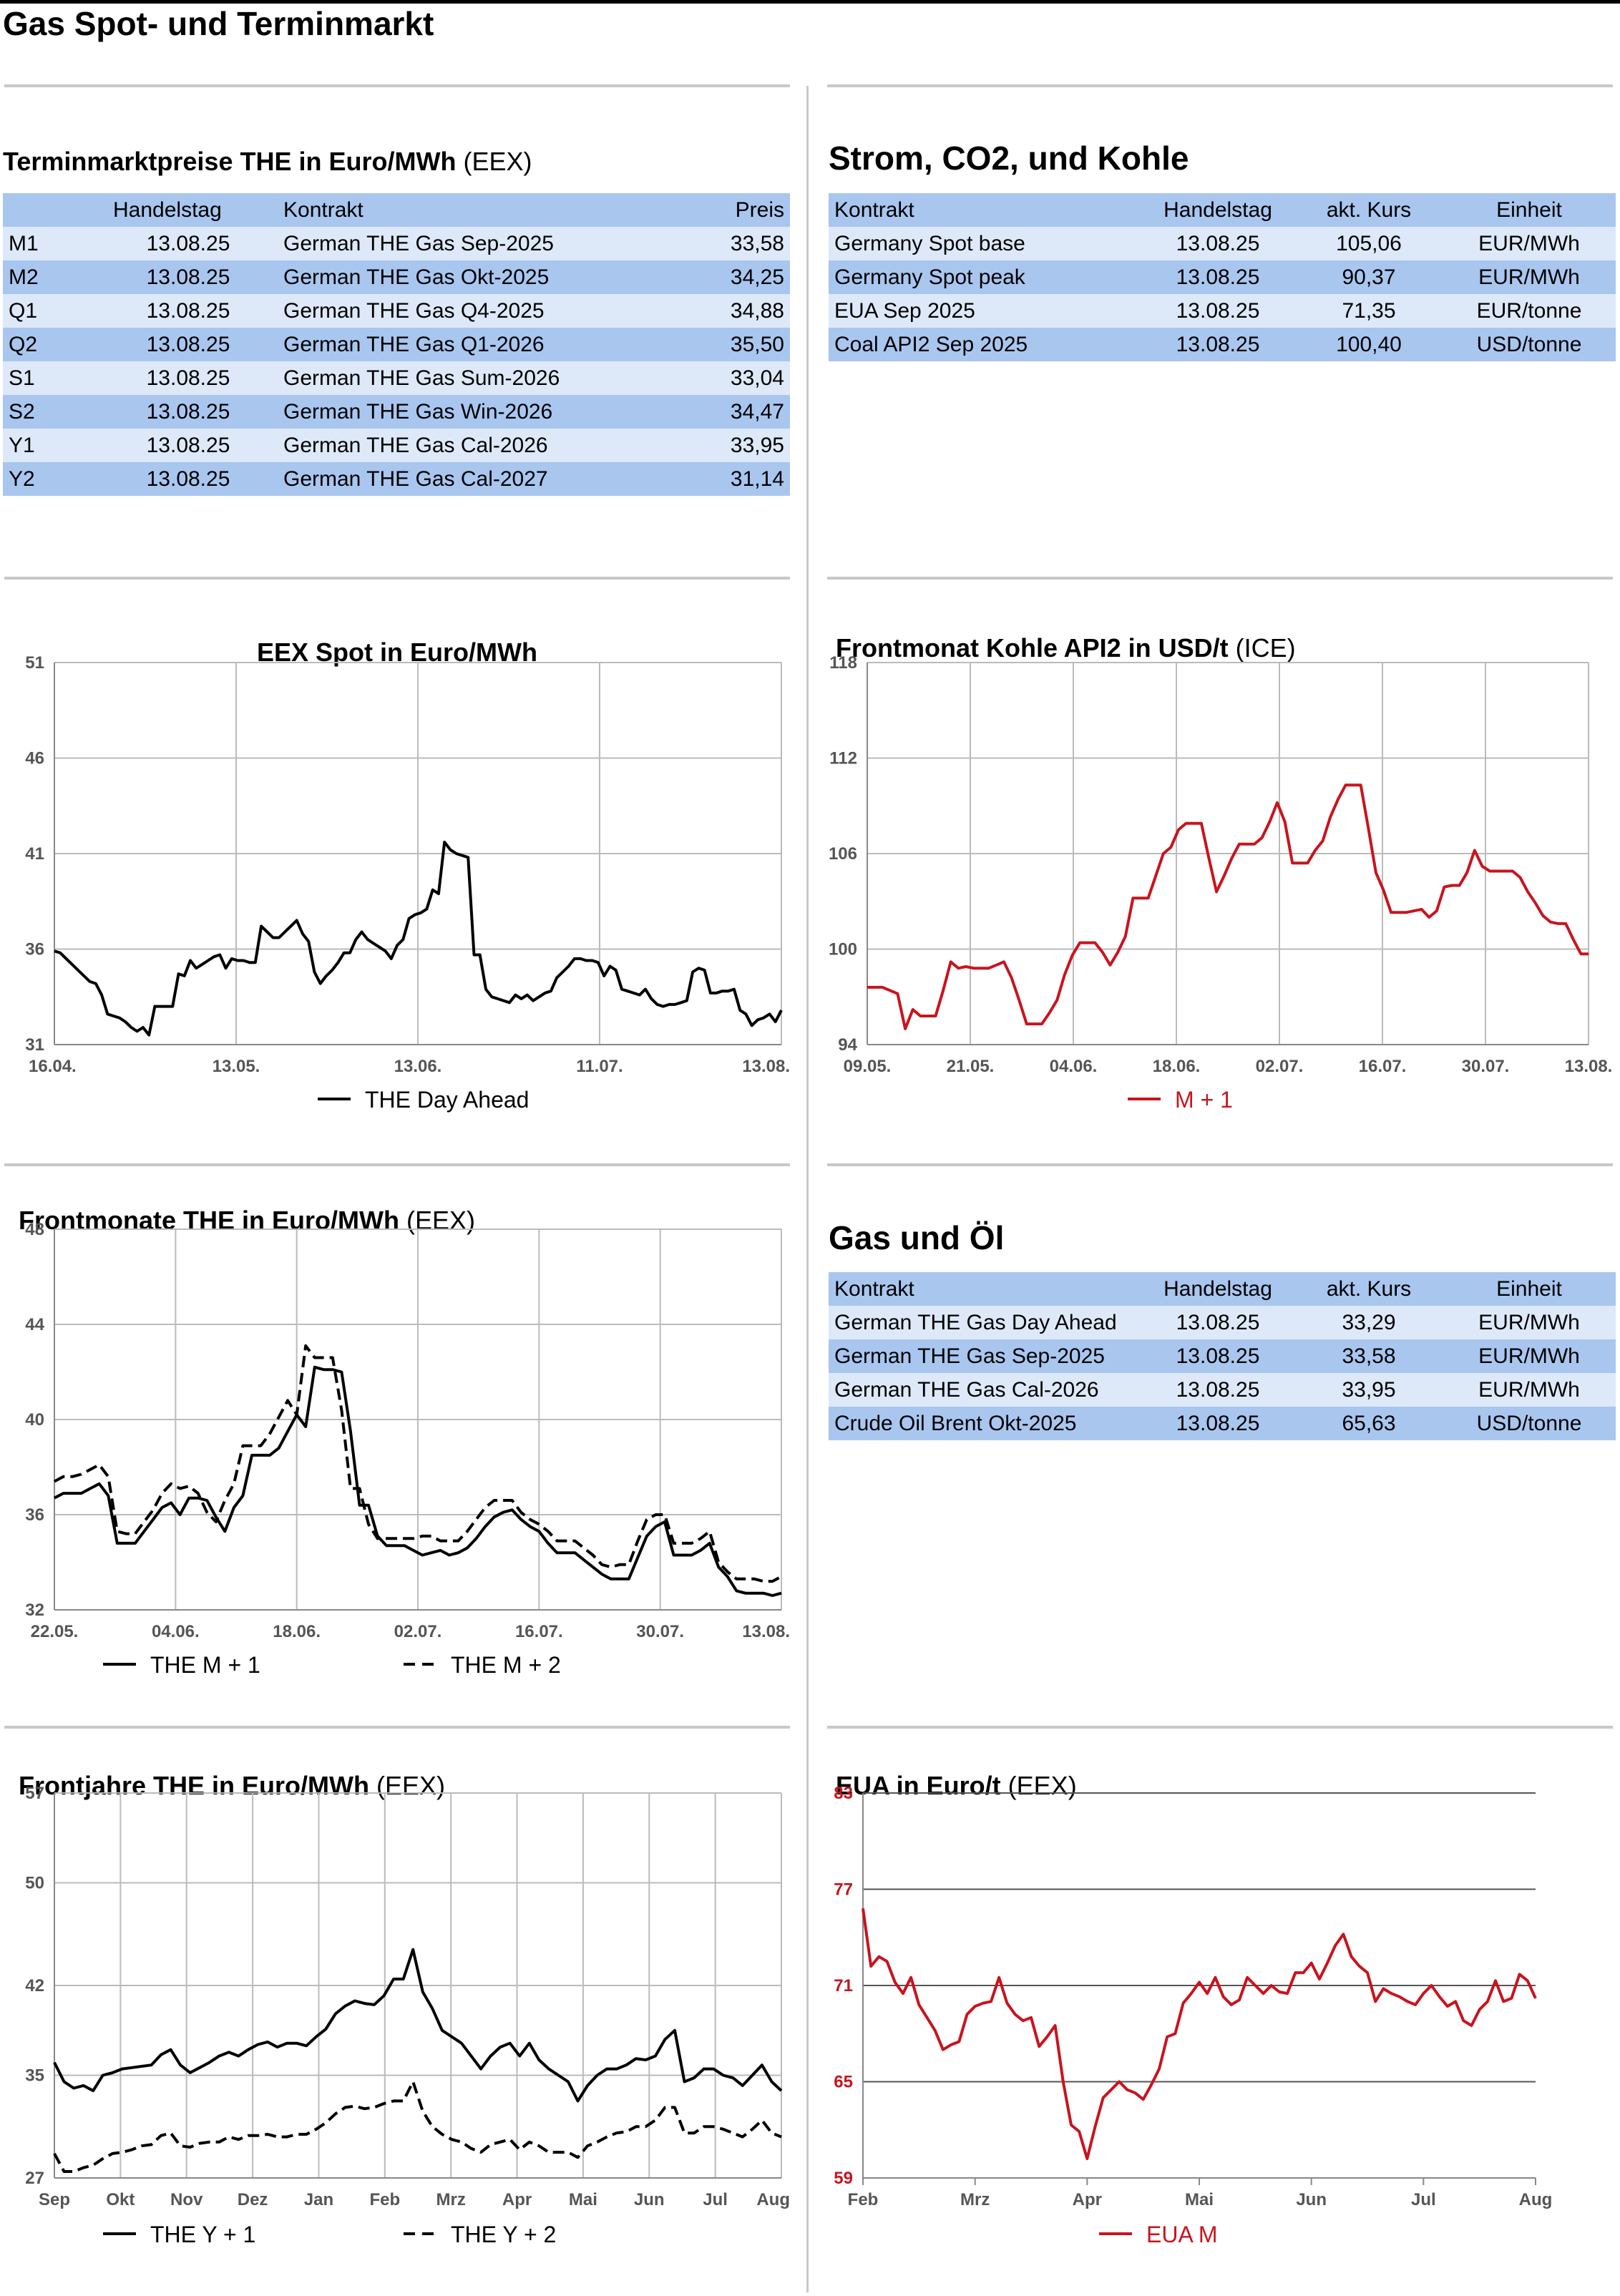 The width and height of the screenshot is (1620, 2296). I want to click on cell: Germany Spot peak, so click(985, 277).